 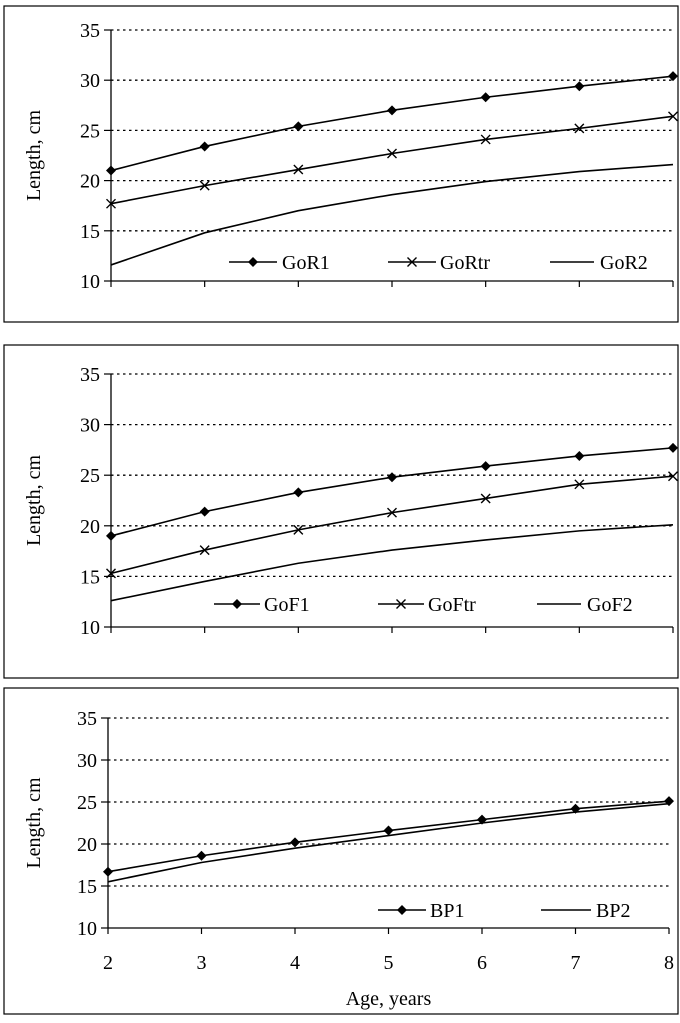 I want to click on series-GoF1, so click(x=392, y=491).